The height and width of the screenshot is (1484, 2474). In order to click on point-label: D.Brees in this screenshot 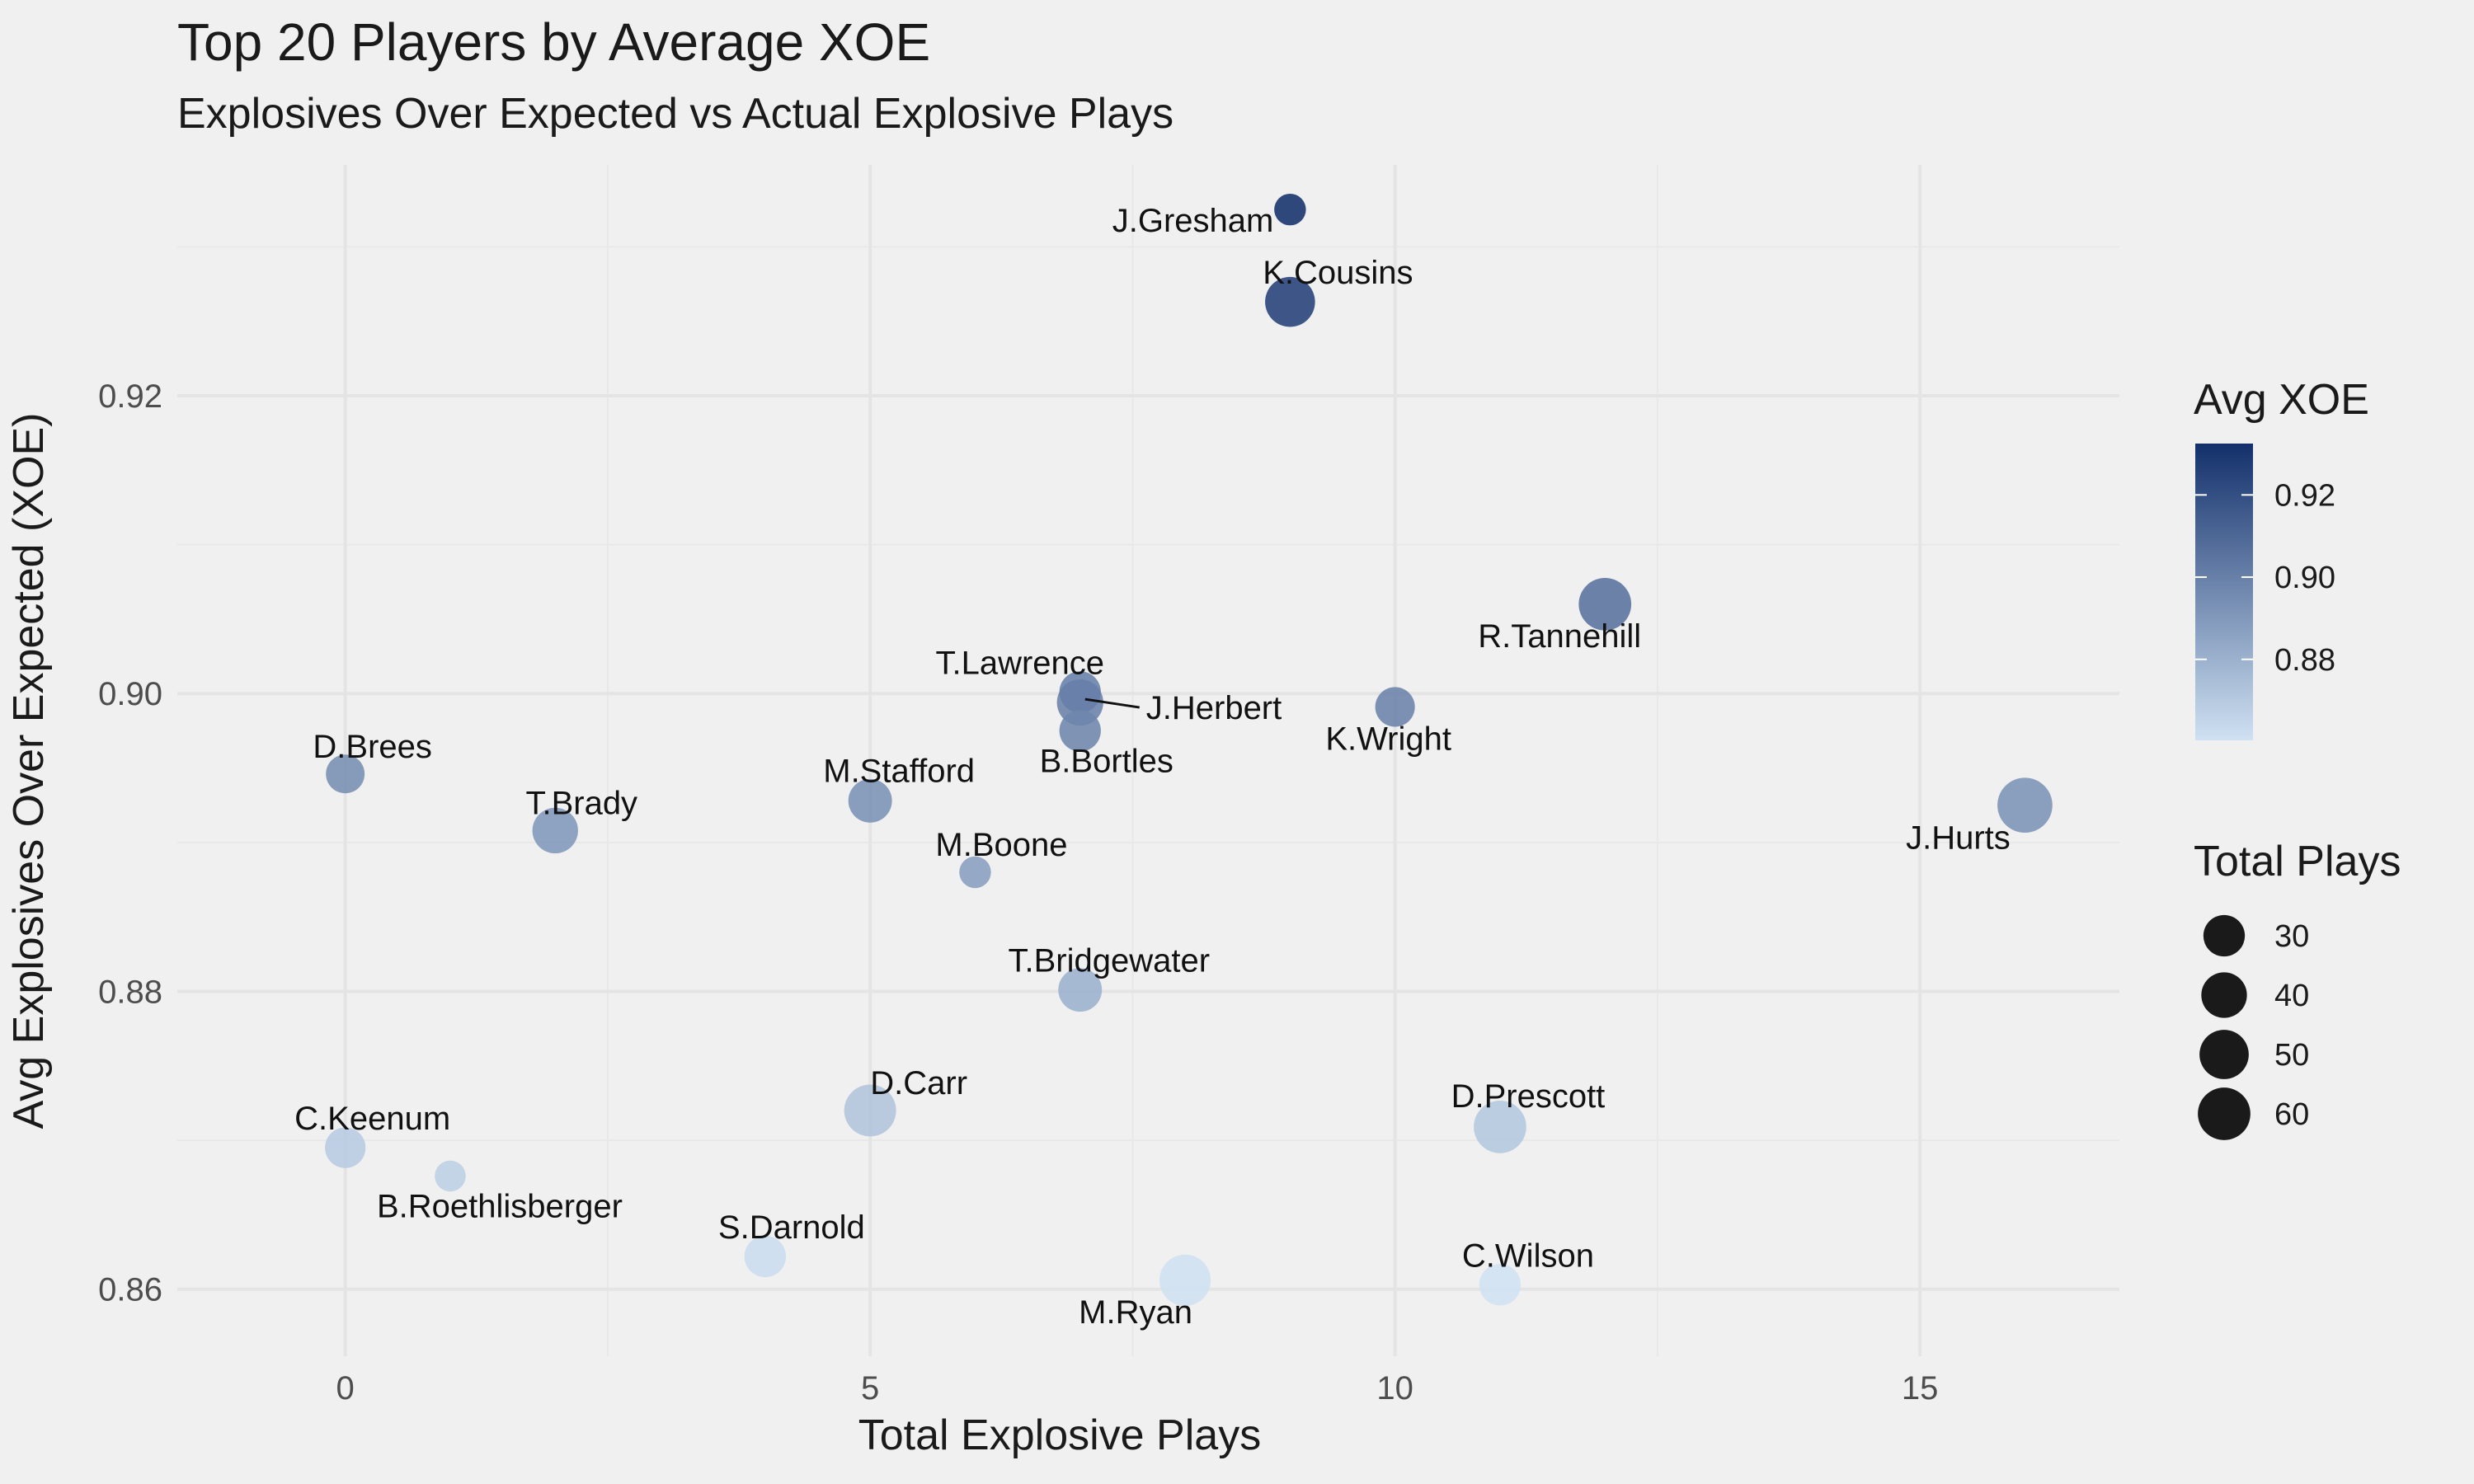, I will do `click(372, 747)`.